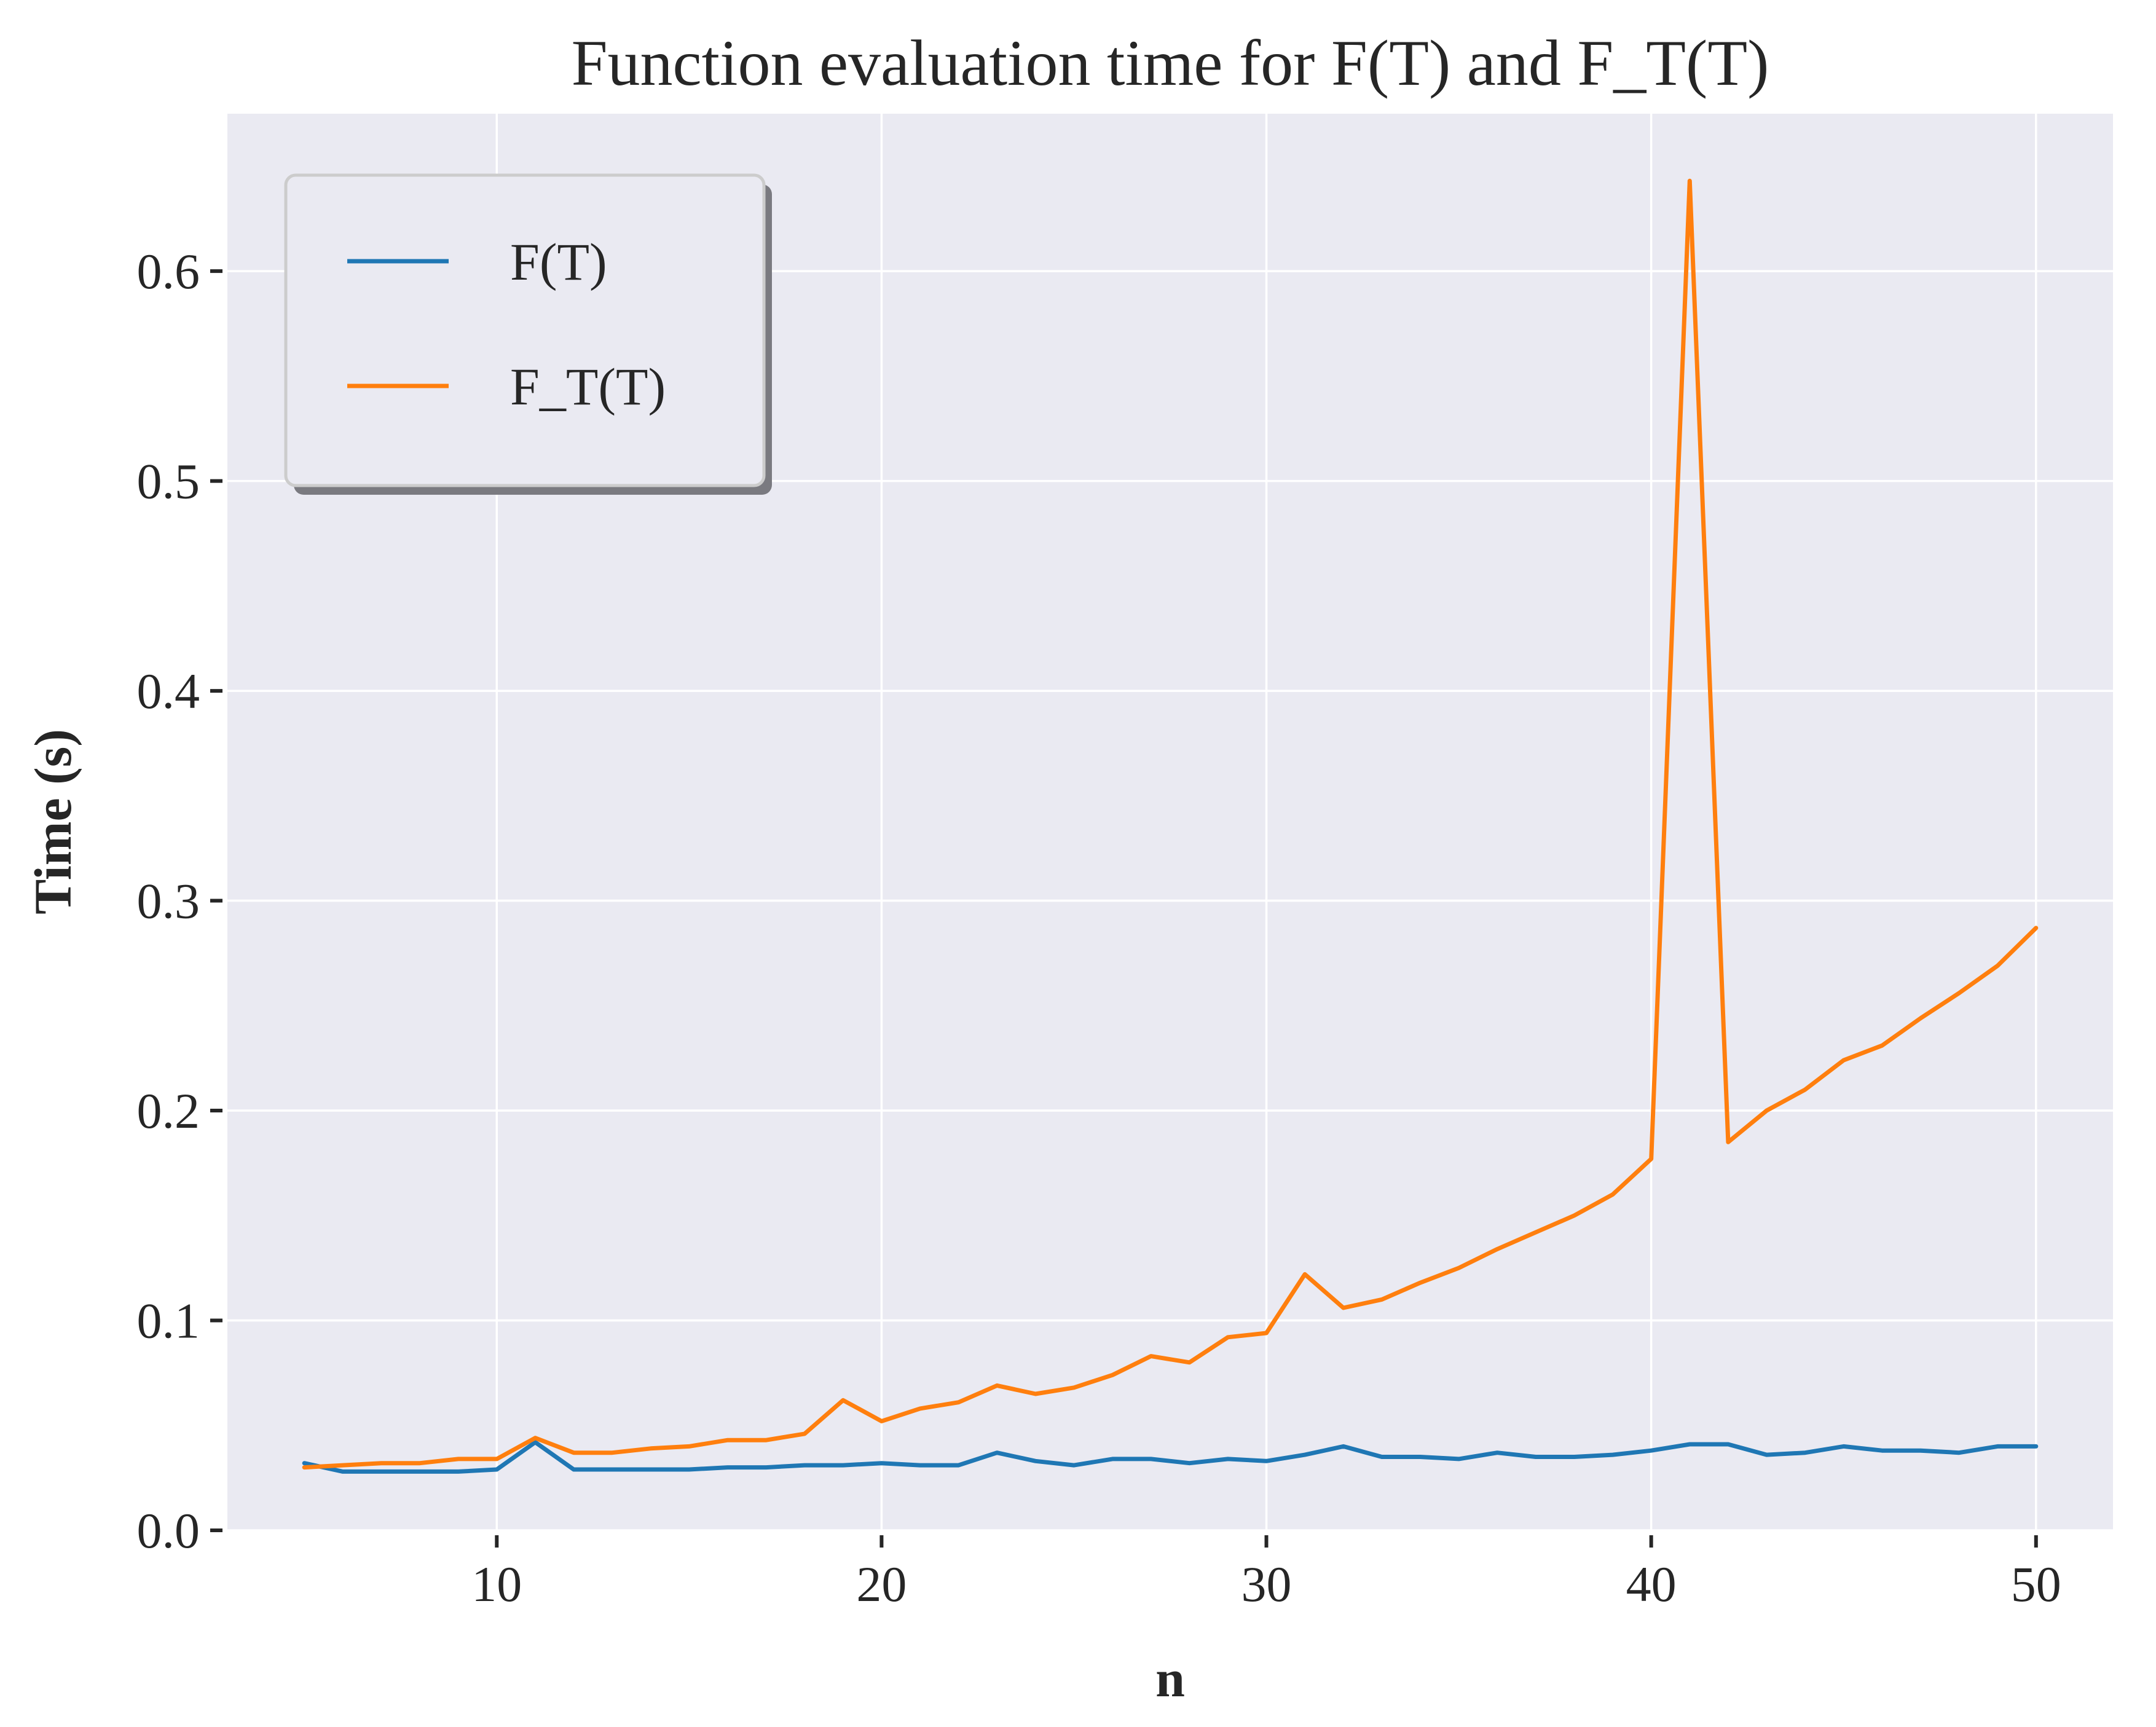 The width and height of the screenshot is (2156, 1727). What do you see at coordinates (52, 822) in the screenshot?
I see `y-axis-label: Time (s)` at bounding box center [52, 822].